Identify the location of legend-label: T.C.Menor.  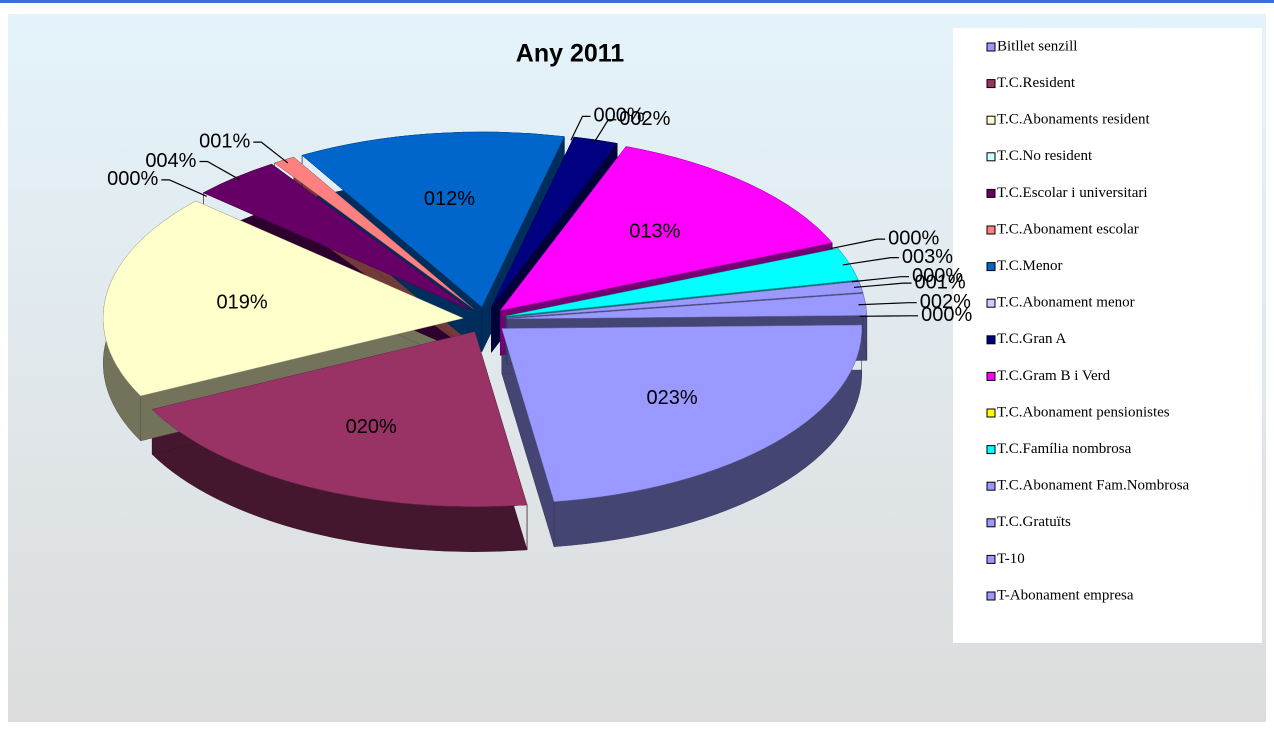
(1030, 266).